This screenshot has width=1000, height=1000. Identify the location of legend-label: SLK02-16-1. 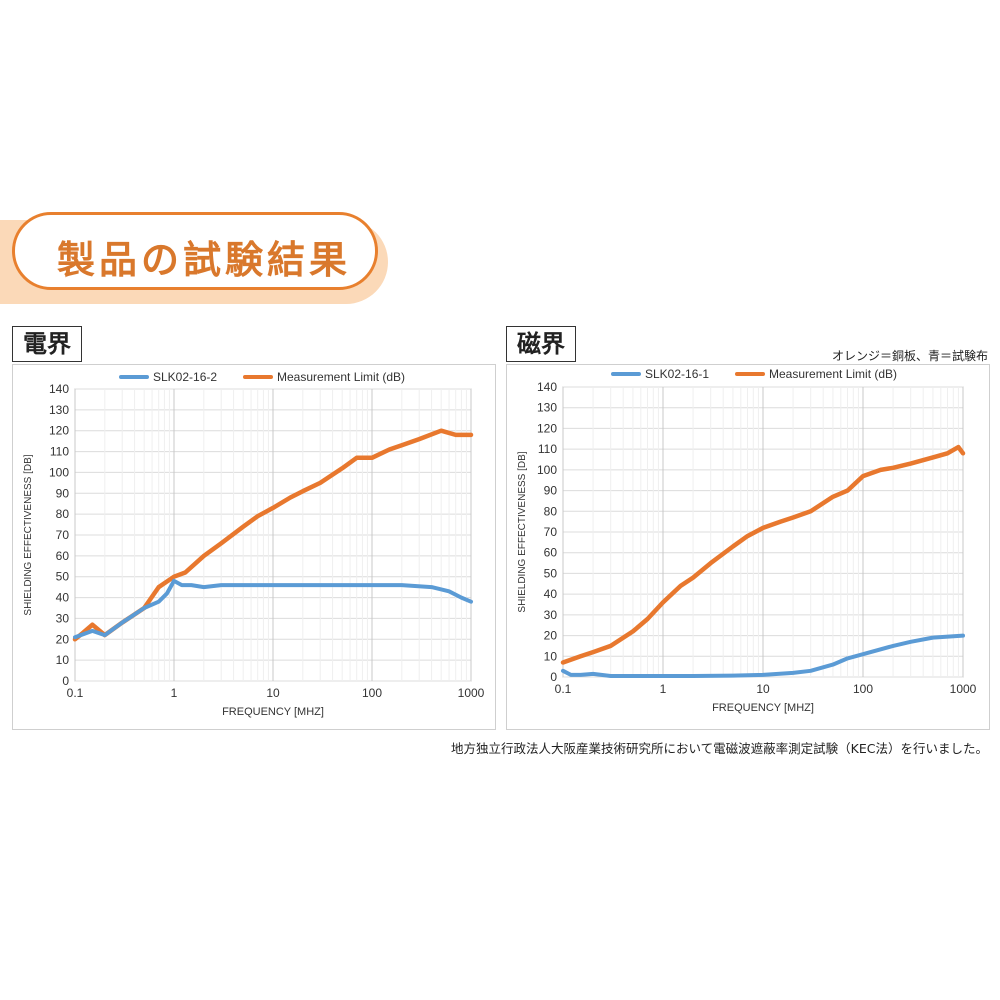
(677, 374).